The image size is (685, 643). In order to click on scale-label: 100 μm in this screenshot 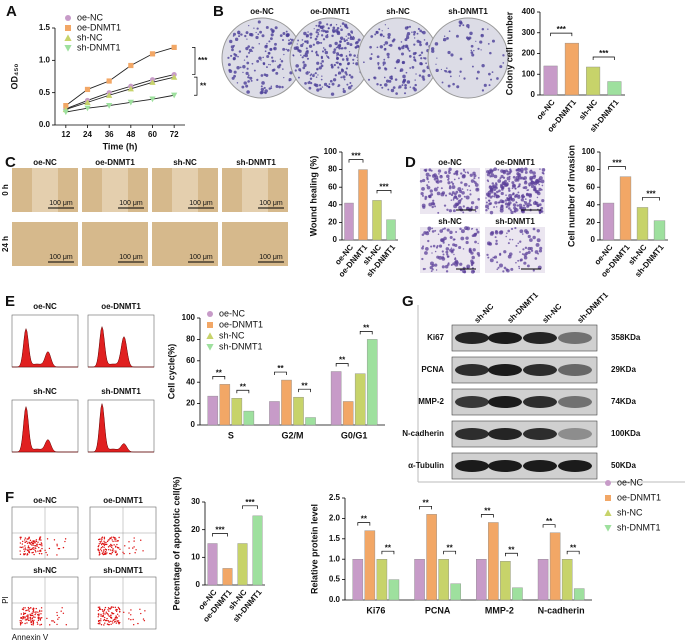, I will do `click(271, 203)`.